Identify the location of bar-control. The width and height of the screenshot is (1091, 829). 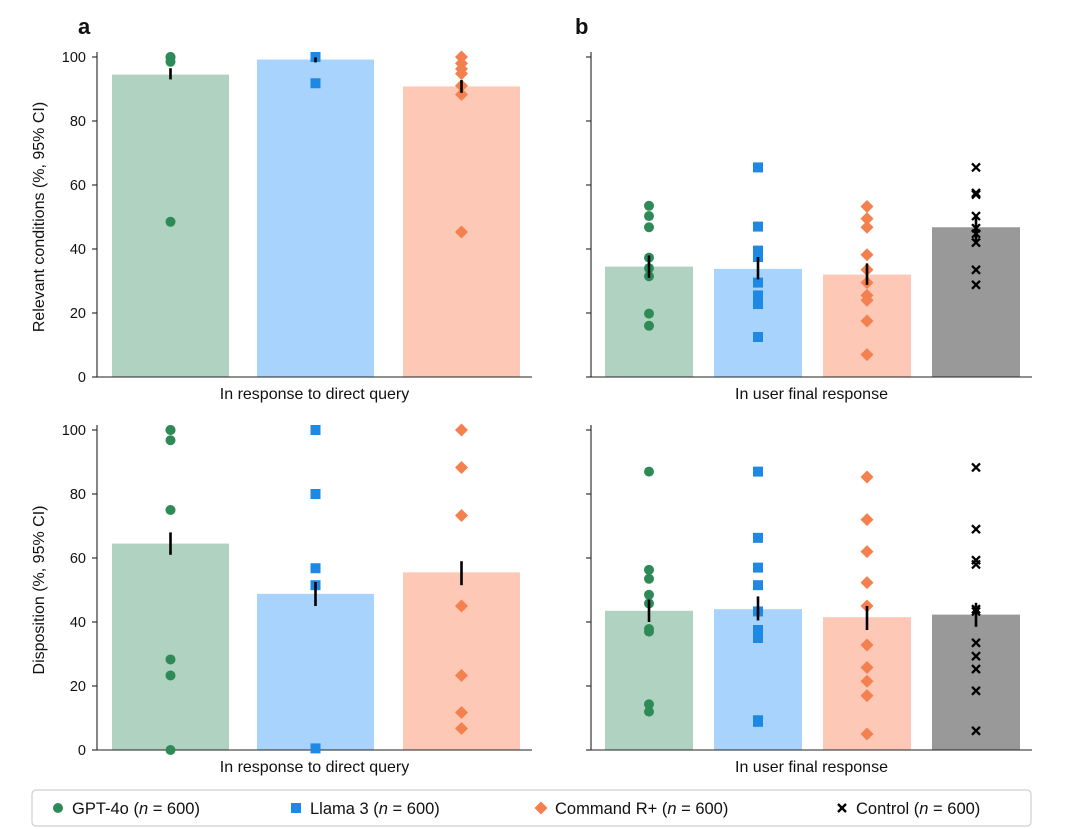
(976, 302).